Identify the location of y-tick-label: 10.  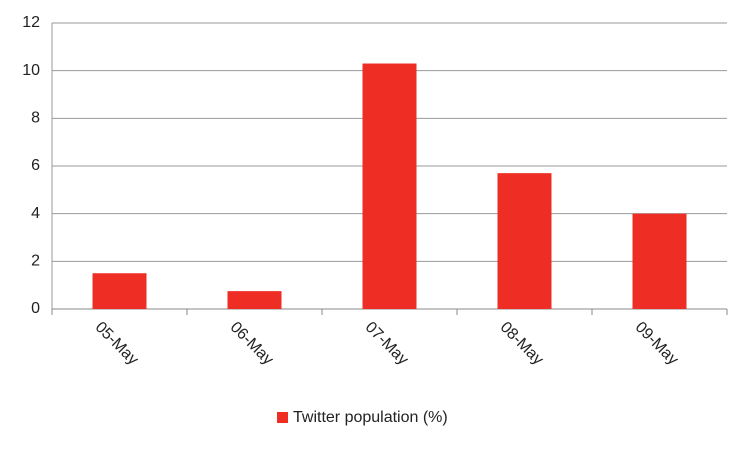
(31, 70).